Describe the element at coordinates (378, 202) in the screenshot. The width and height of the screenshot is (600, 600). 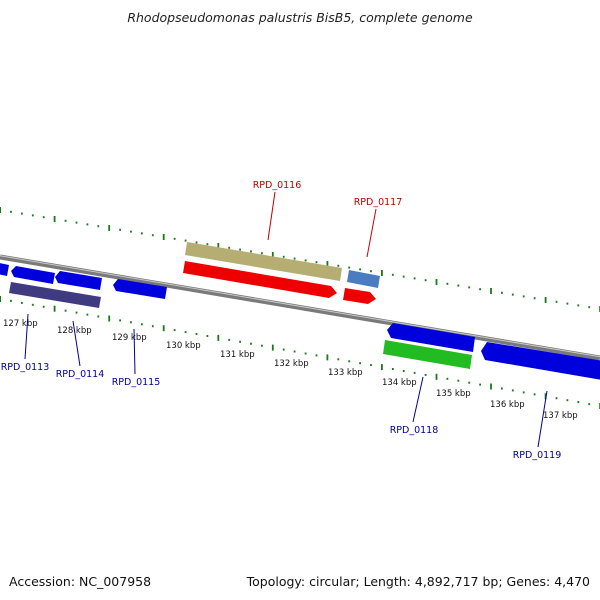
I see `gene-label-rpd-0117: RPD_0117` at that location.